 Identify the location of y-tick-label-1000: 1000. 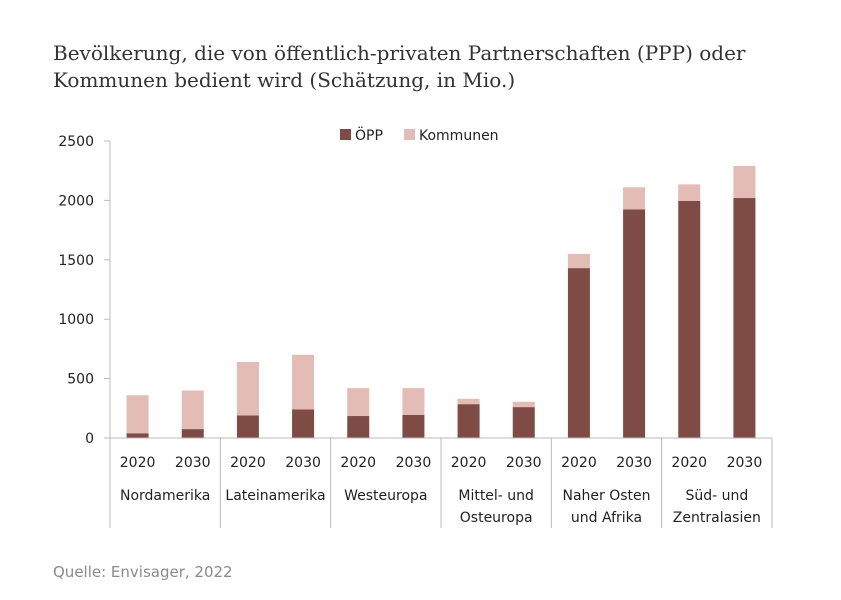
(76, 320).